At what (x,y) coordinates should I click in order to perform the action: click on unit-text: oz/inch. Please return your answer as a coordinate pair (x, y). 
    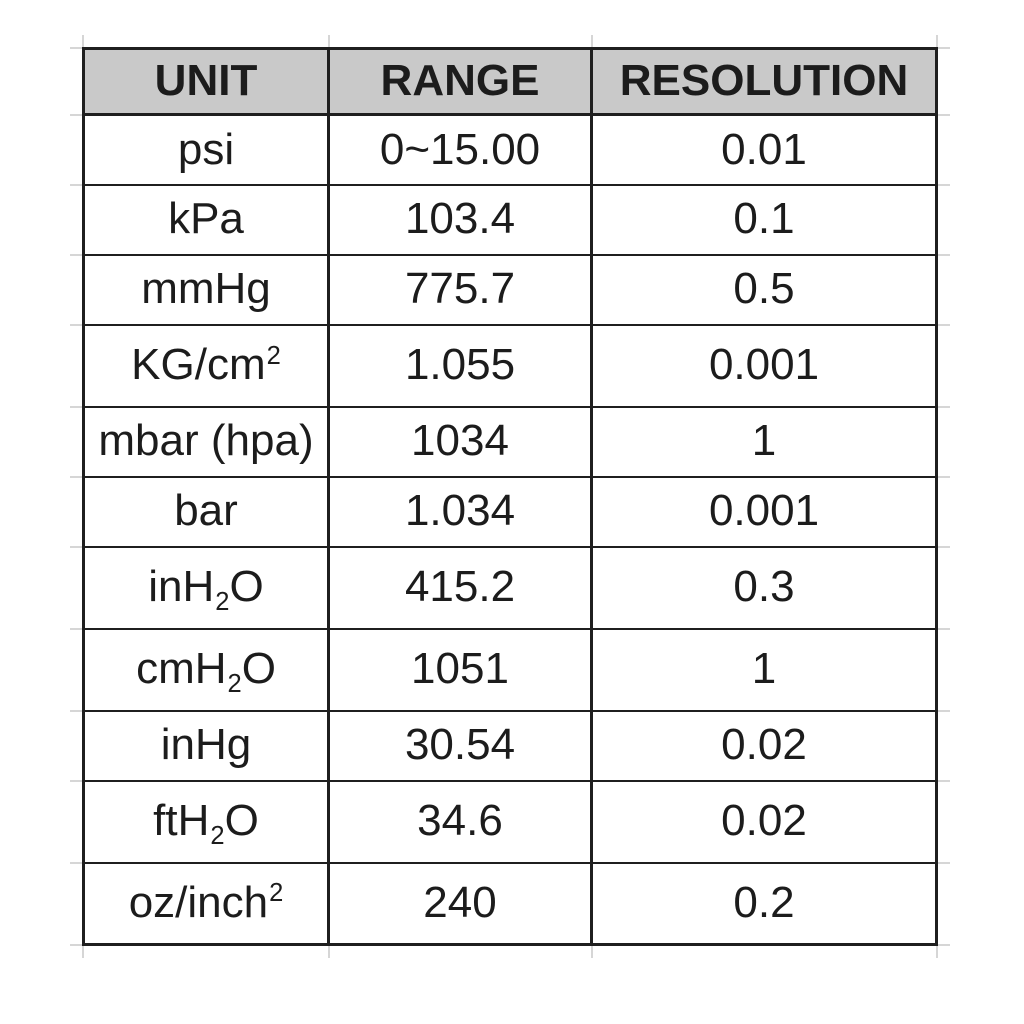
    Looking at the image, I should click on (198, 903).